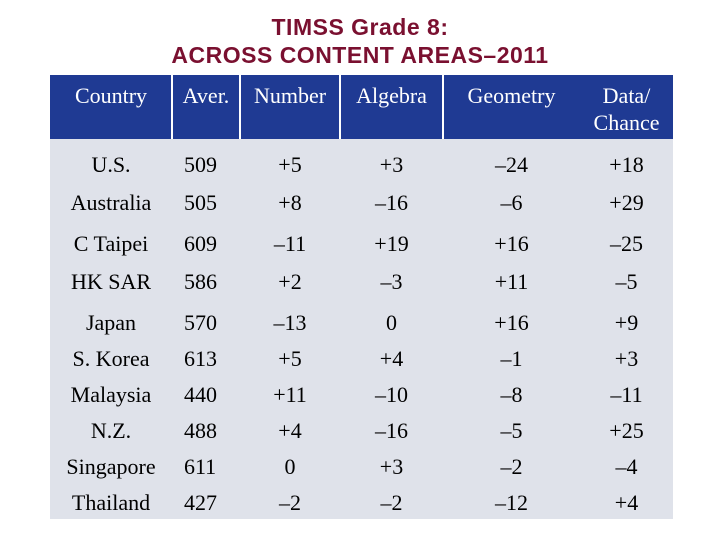 This screenshot has width=720, height=540. What do you see at coordinates (111, 243) in the screenshot?
I see `cell-country: C Taipei` at bounding box center [111, 243].